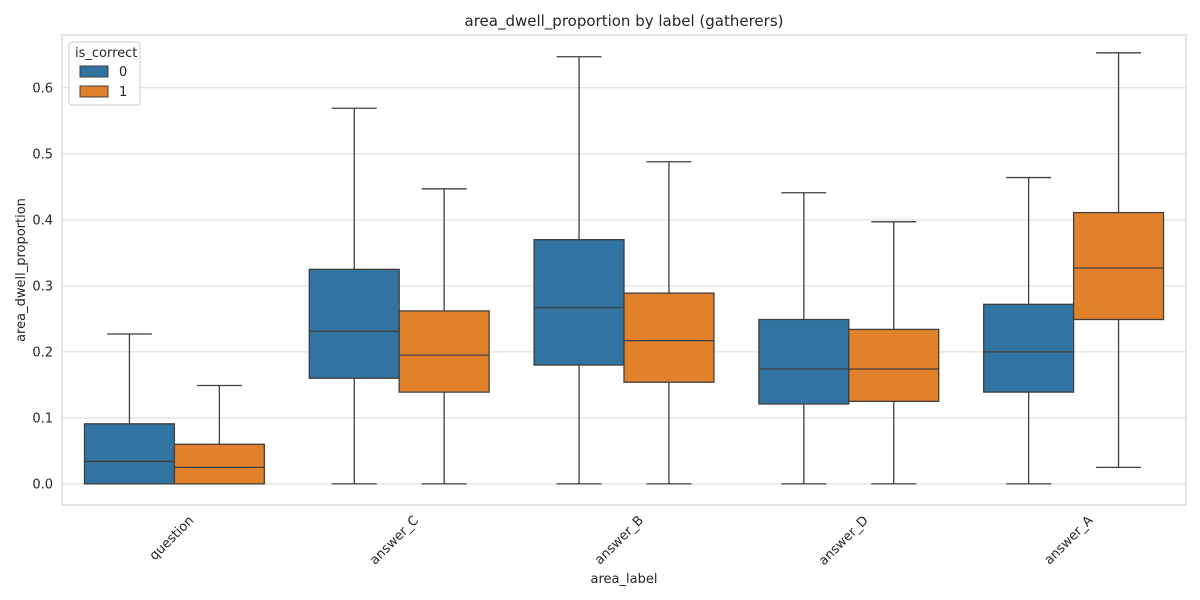 This screenshot has height=600, width=1200. I want to click on legend-label: 1, so click(123, 92).